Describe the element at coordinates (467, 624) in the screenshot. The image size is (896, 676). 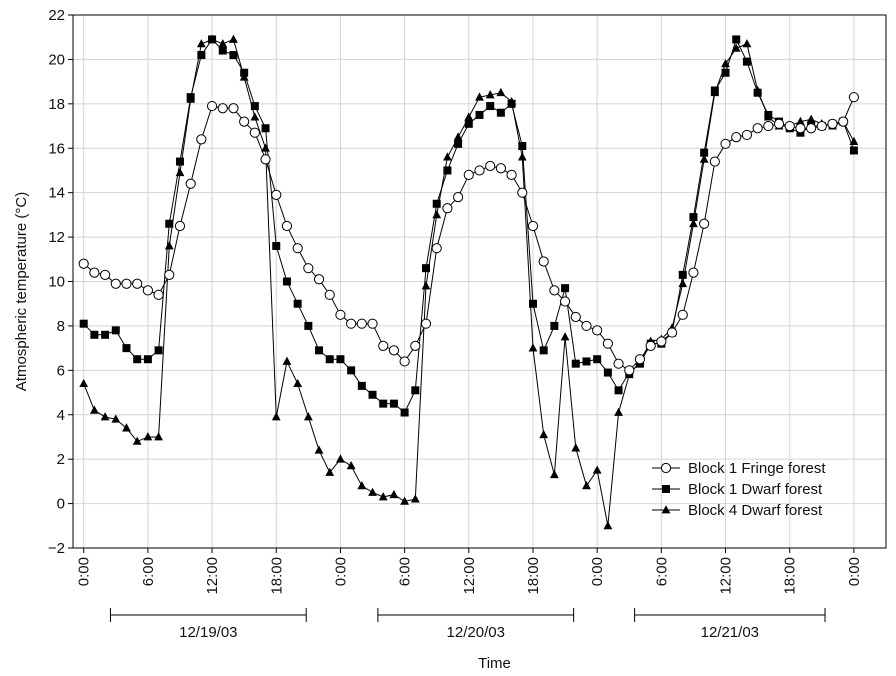
I see `date-ranges: 12/19/03 12/20/03 12/21/03` at that location.